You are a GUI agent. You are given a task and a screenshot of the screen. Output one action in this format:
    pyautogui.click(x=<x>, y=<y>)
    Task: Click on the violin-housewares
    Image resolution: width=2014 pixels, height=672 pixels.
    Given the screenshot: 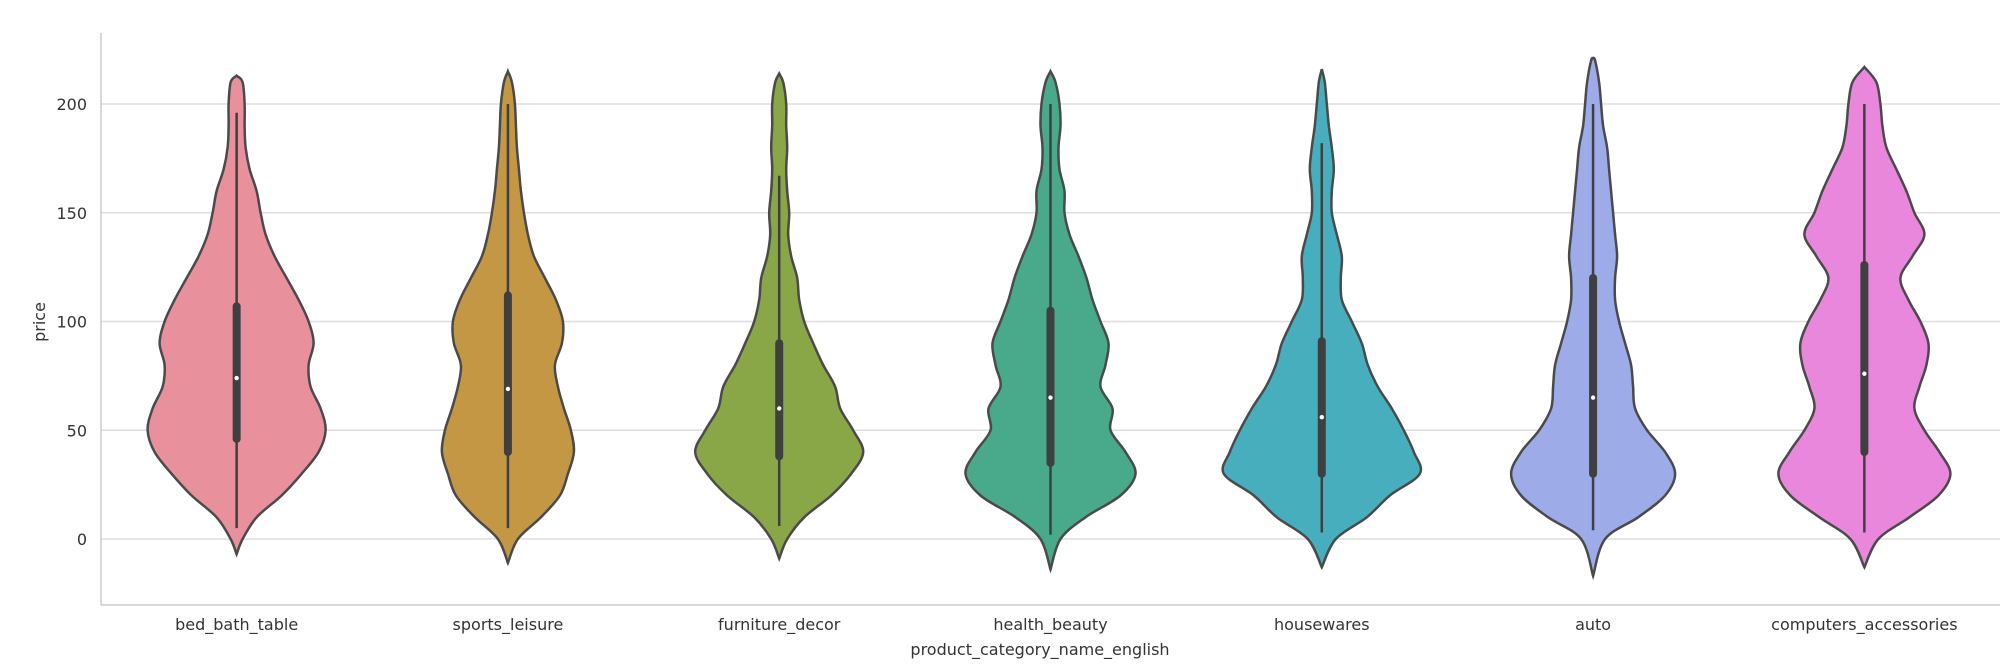 What is the action you would take?
    pyautogui.click(x=1322, y=319)
    